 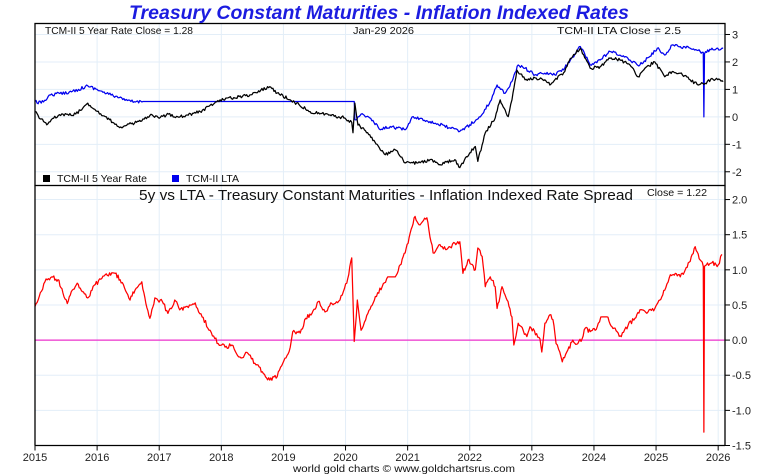 What do you see at coordinates (735, 90) in the screenshot?
I see `y-tick-label: 1` at bounding box center [735, 90].